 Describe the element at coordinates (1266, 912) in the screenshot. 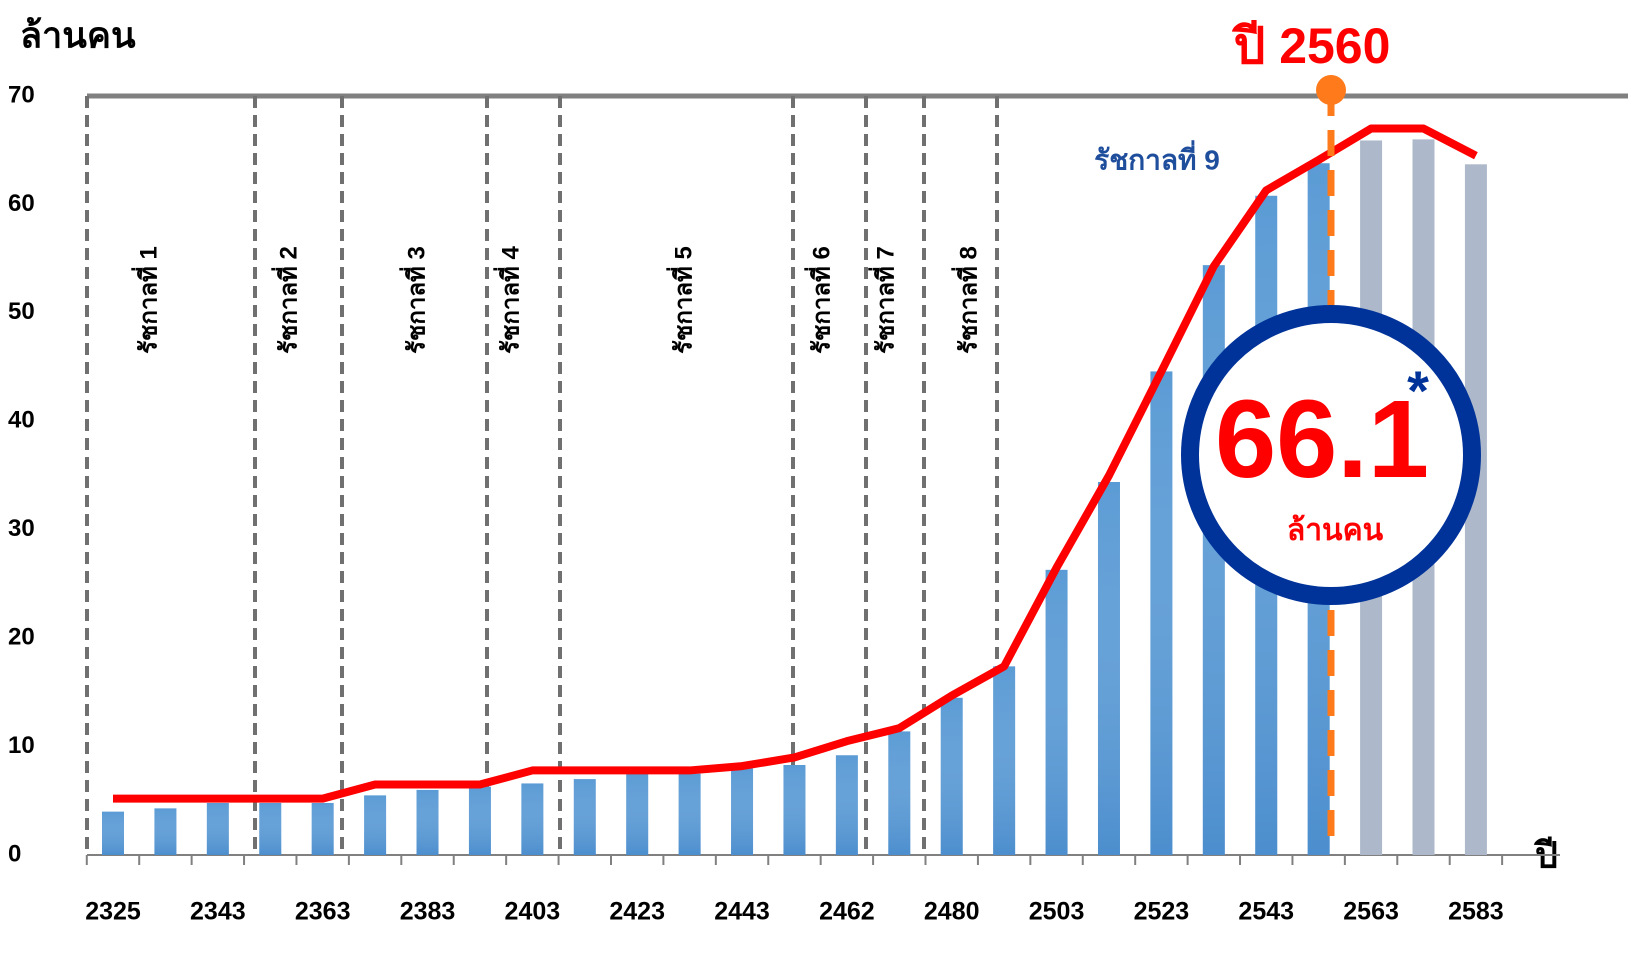

I see `x-tick-label: 2543` at that location.